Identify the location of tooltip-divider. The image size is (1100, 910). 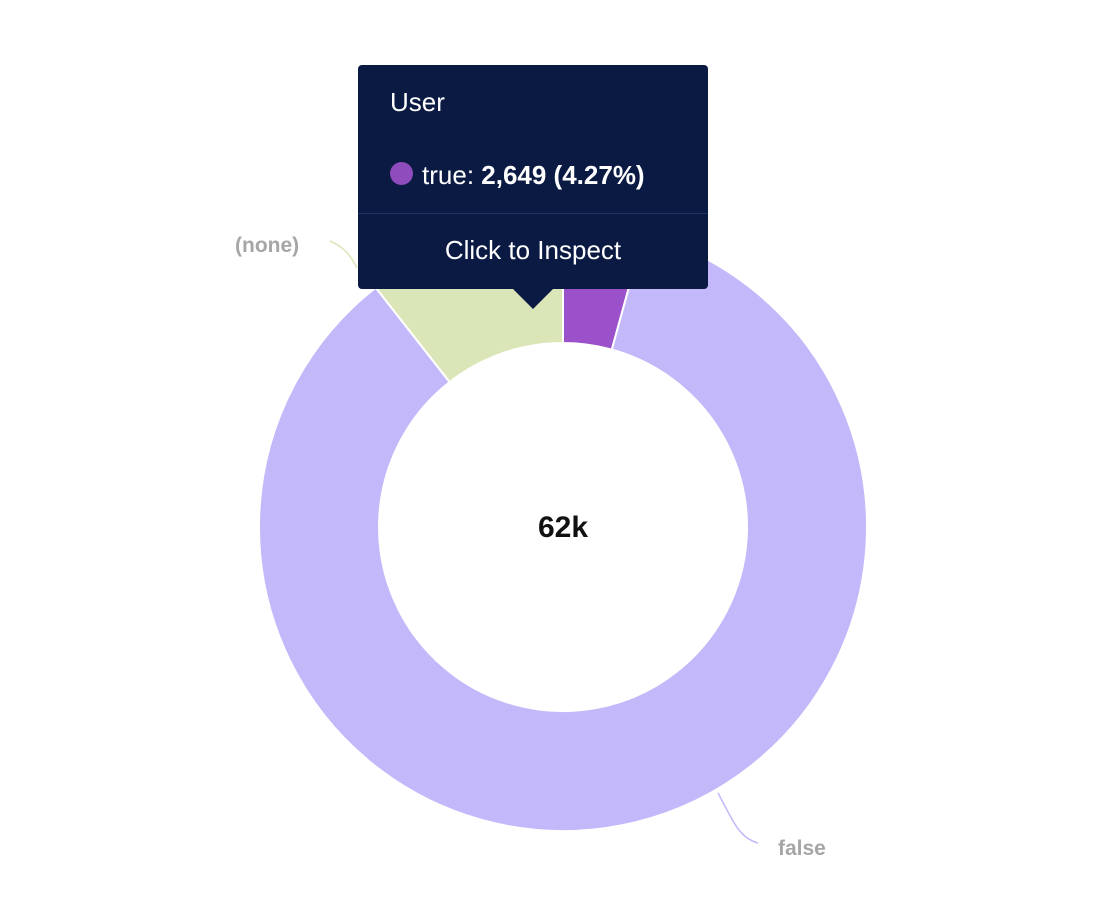
(533, 213).